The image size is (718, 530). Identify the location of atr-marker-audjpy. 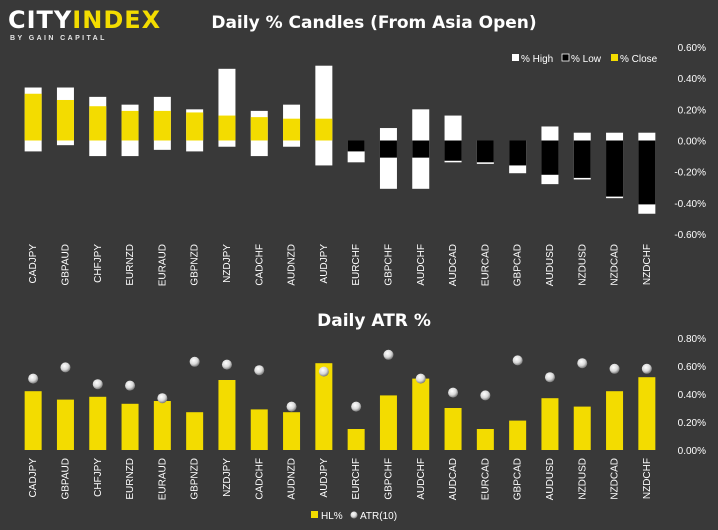
(323, 371).